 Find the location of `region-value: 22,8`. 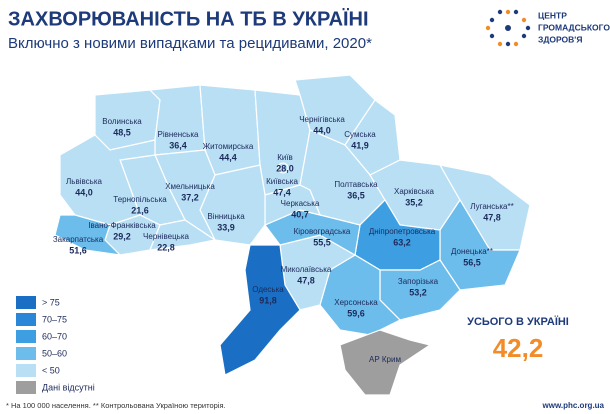

region-value: 22,8 is located at coordinates (166, 247).